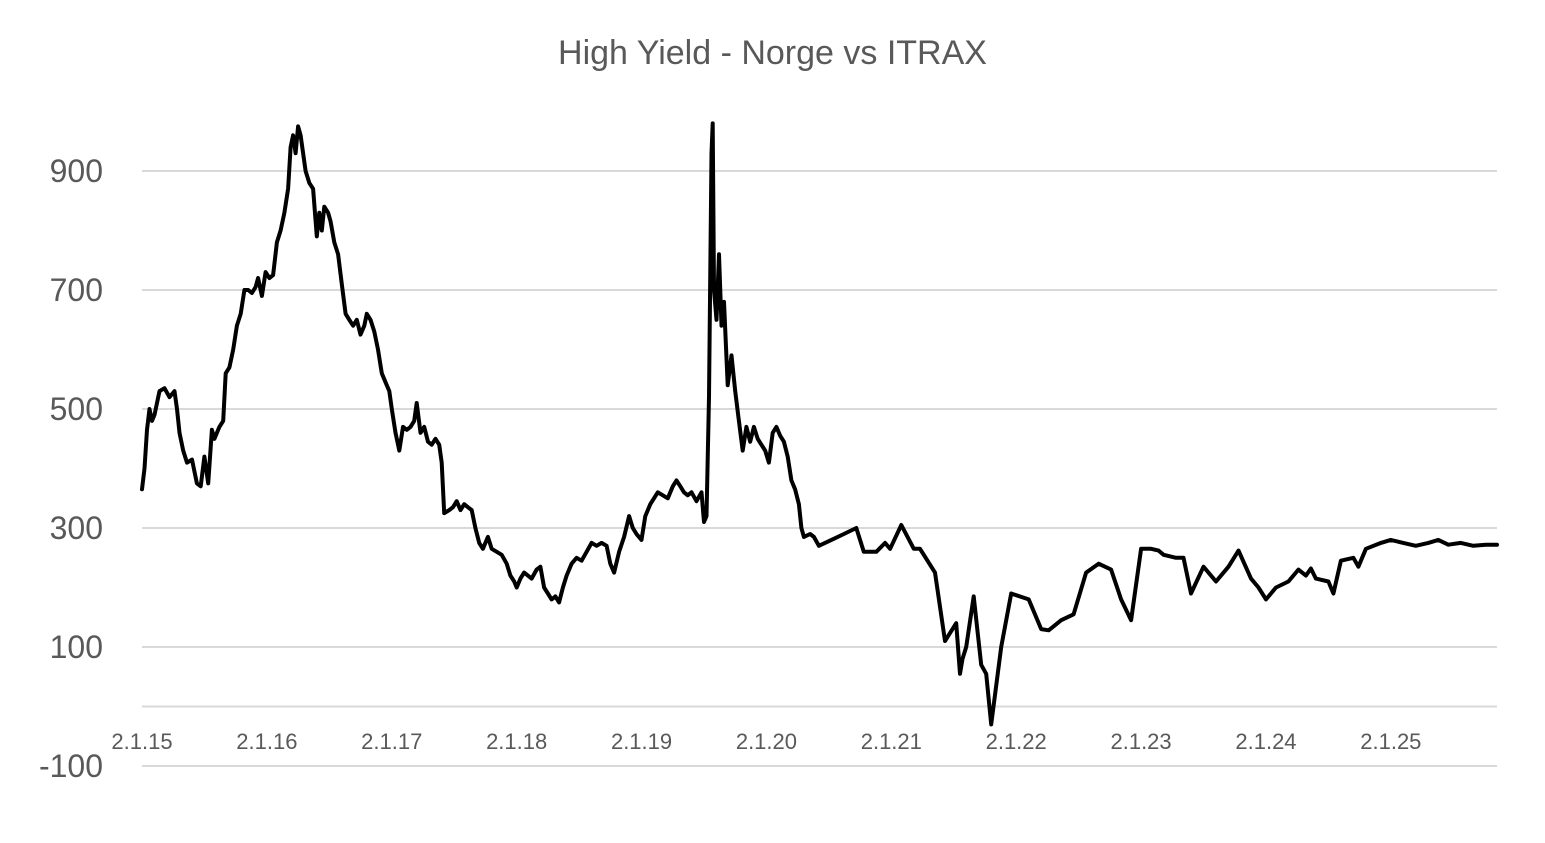  What do you see at coordinates (391, 741) in the screenshot?
I see `x-tick-label: 2.1.17` at bounding box center [391, 741].